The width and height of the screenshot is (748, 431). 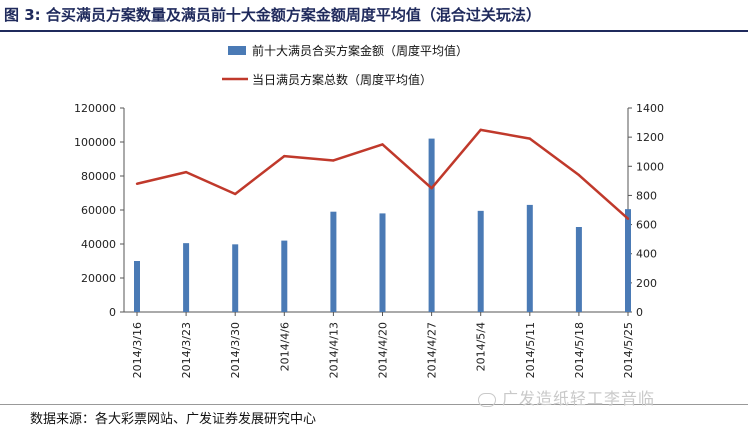 What do you see at coordinates (95, 142) in the screenshot?
I see `left-axis-tick-label: 100000` at bounding box center [95, 142].